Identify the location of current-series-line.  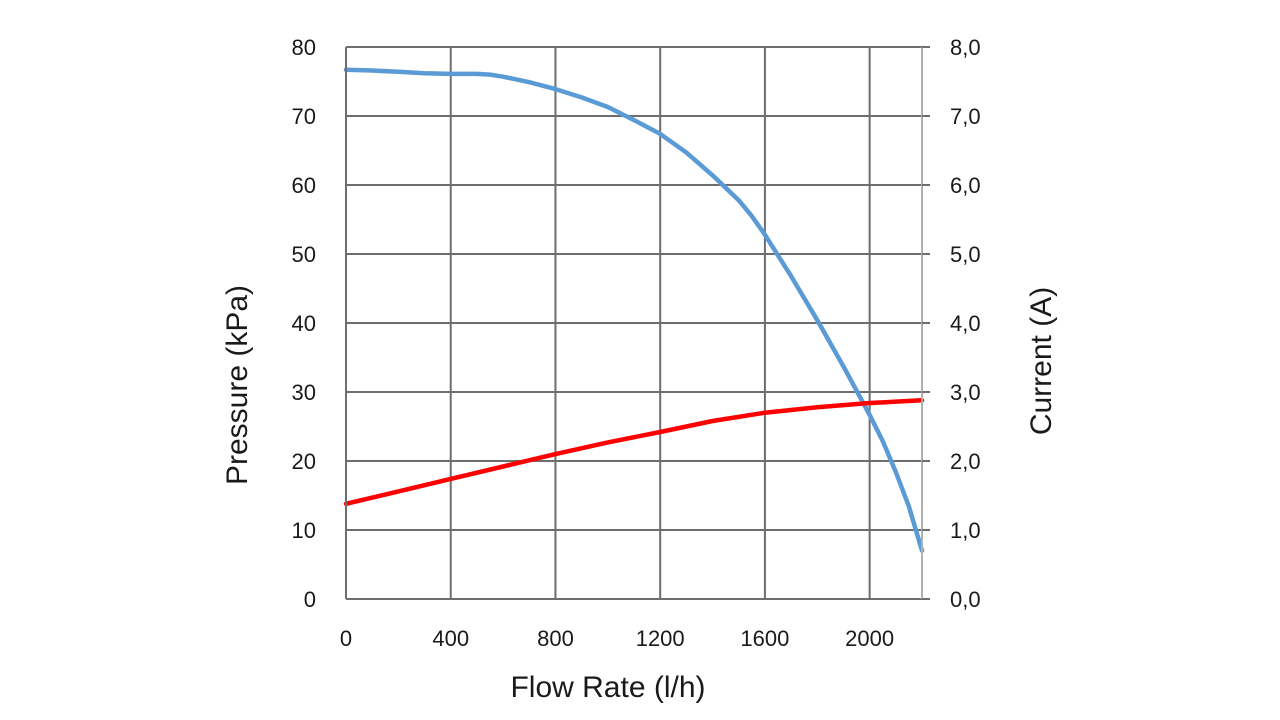
(634, 452).